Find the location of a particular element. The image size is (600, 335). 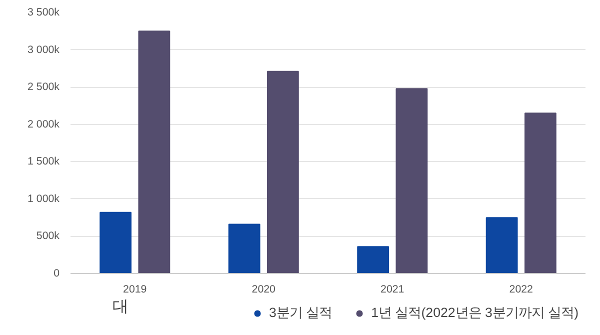

x-tick-label: 2021 is located at coordinates (392, 290).